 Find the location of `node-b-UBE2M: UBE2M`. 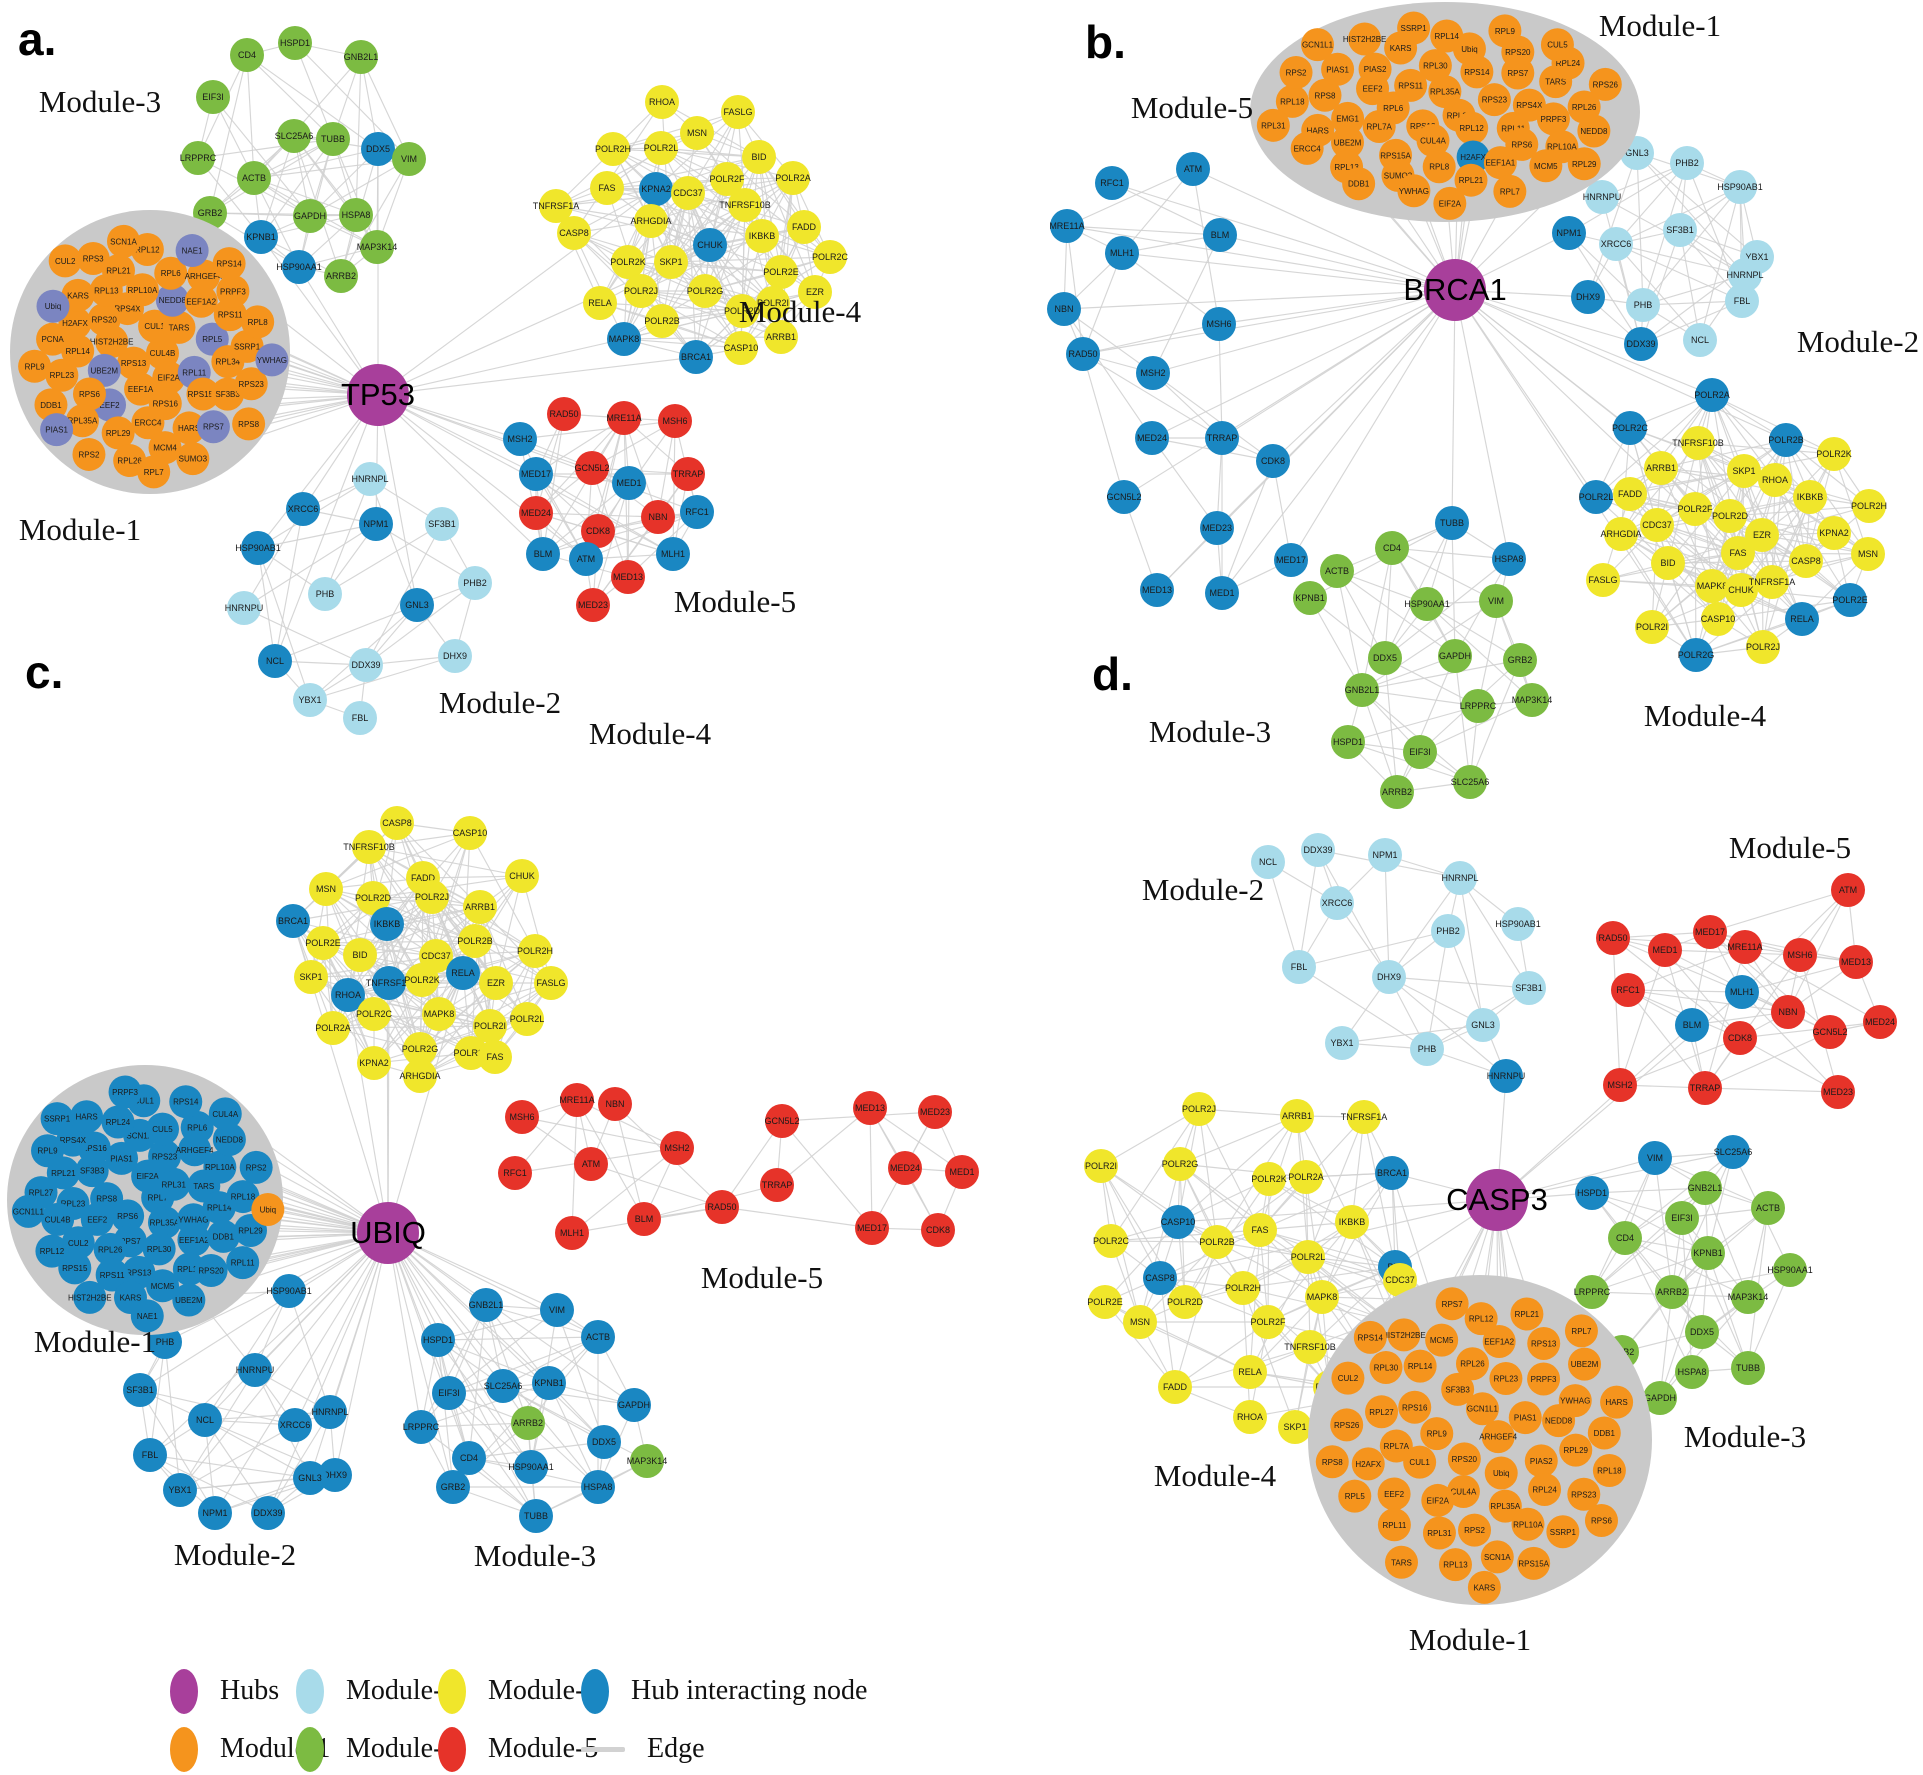

node-b-UBE2M: UBE2M is located at coordinates (1347, 142).